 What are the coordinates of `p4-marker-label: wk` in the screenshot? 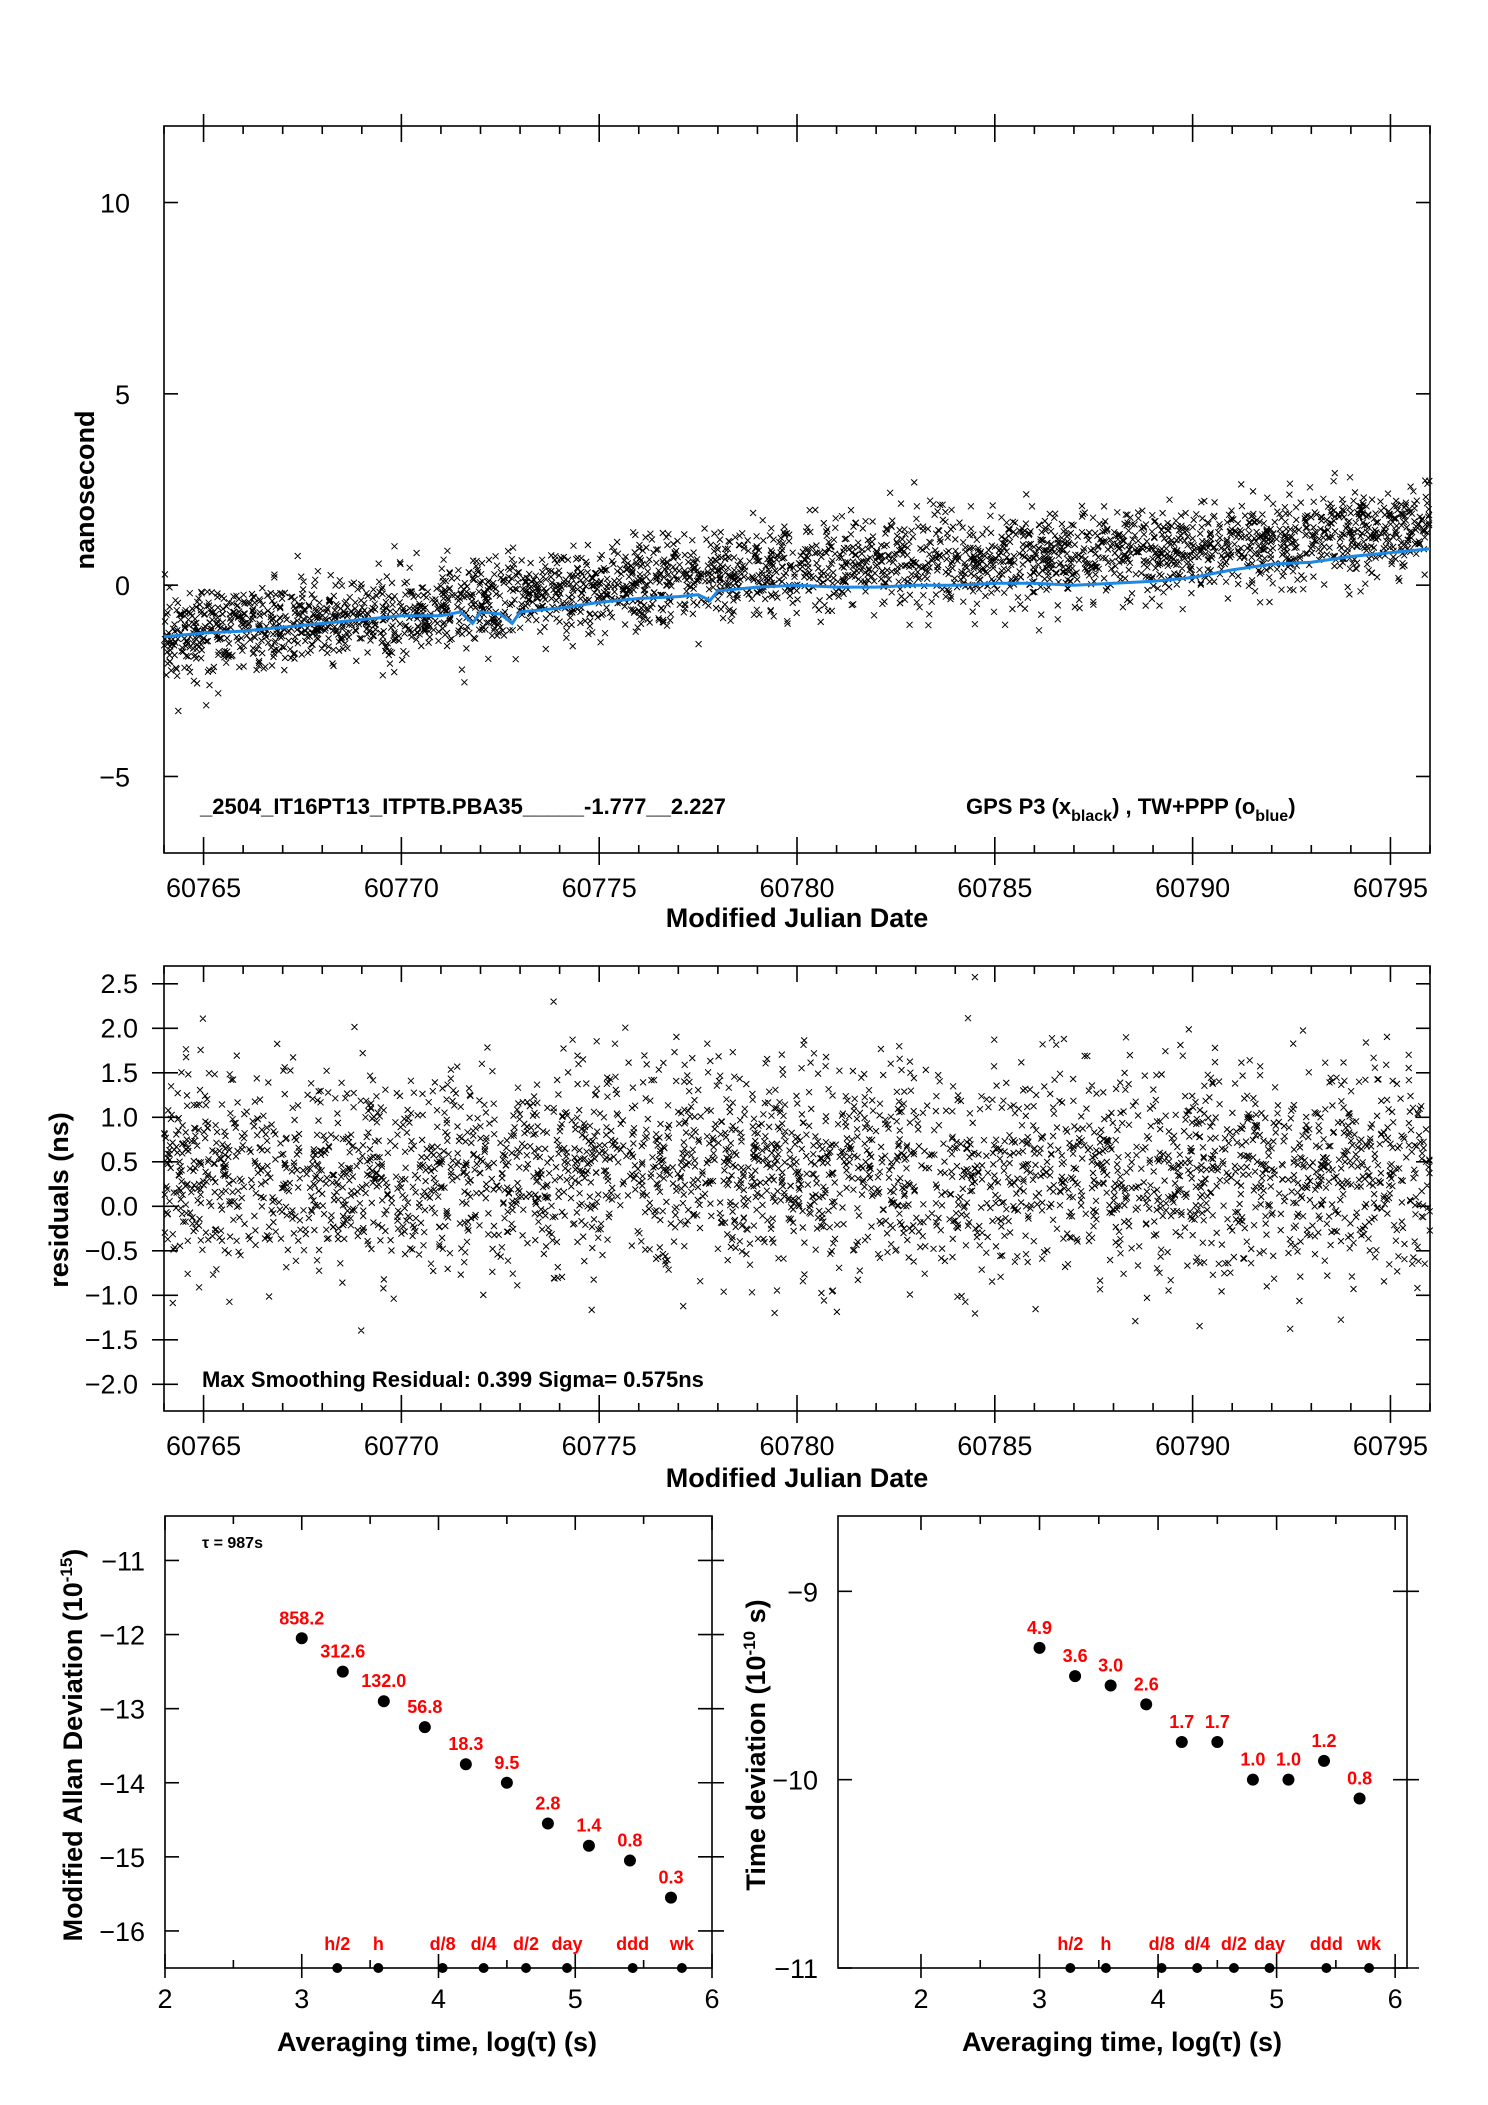 It's located at (1369, 1944).